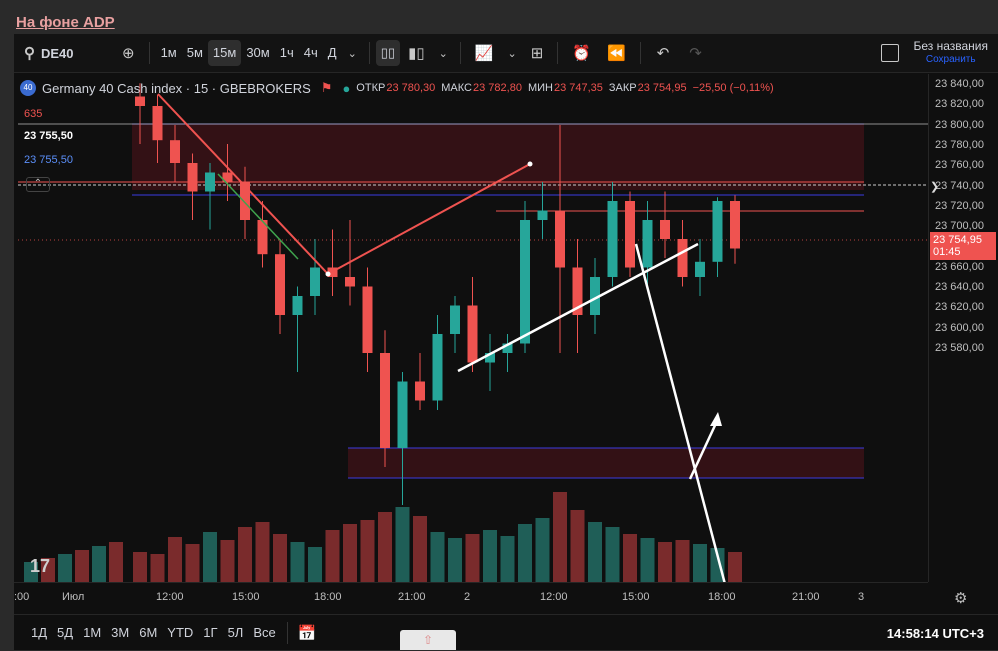 Image resolution: width=998 pixels, height=651 pixels. What do you see at coordinates (662, 88) in the screenshot?
I see `close-value: 23 754,95` at bounding box center [662, 88].